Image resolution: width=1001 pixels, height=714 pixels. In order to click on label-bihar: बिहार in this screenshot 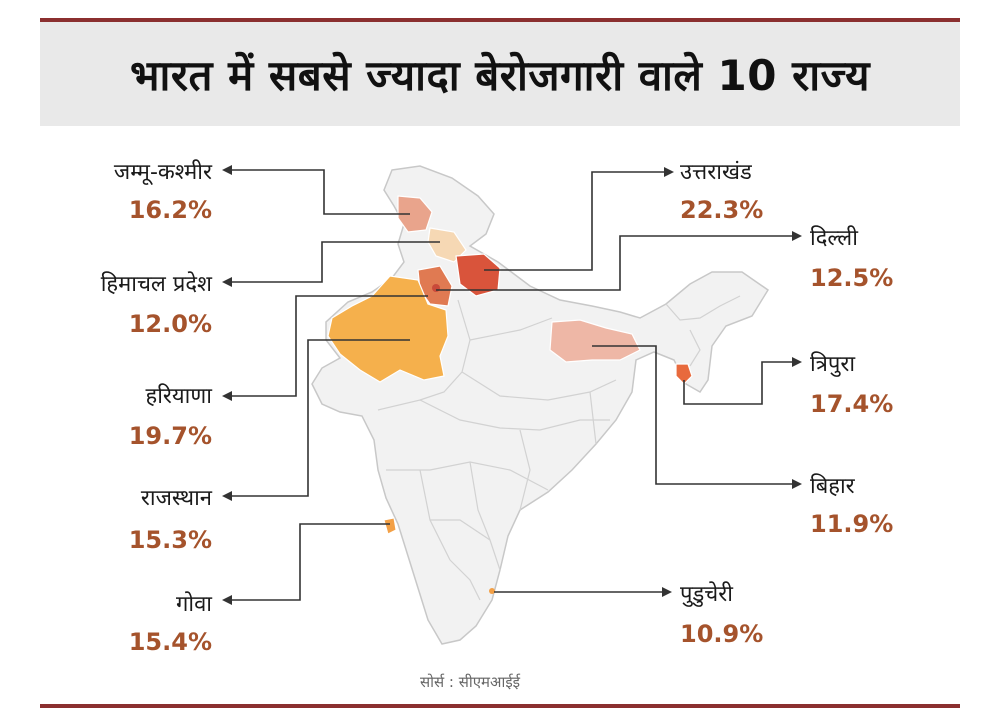, I will do `click(832, 486)`.